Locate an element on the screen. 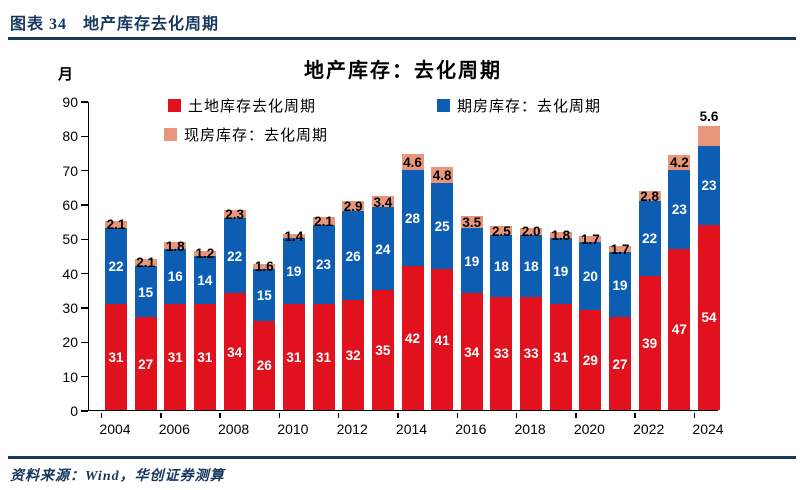 This screenshot has height=490, width=804. x-axis-tick-label: 2018 is located at coordinates (530, 429).